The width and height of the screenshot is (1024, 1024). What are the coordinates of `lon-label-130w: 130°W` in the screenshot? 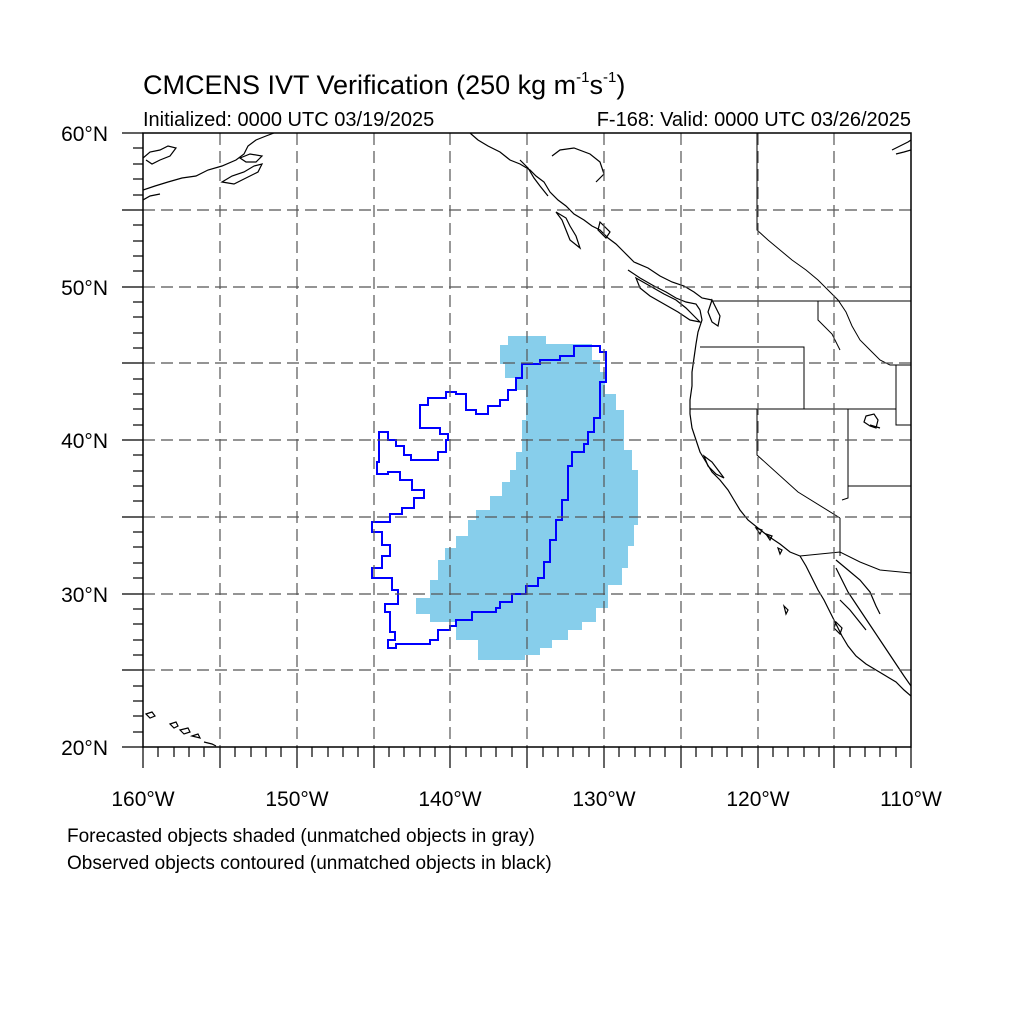 It's located at (603, 799).